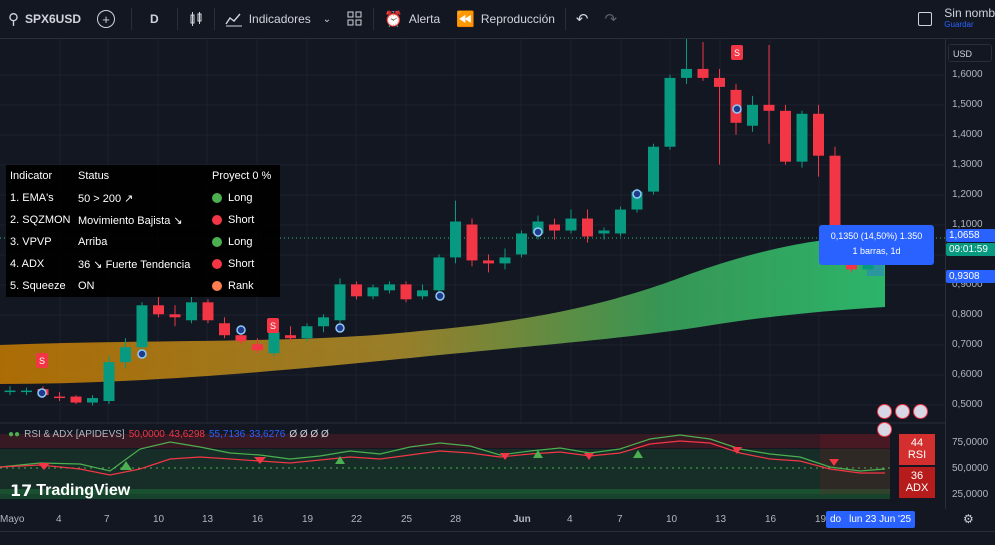 This screenshot has width=995, height=545. Describe the element at coordinates (241, 286) in the screenshot. I see `signal-label: Rank` at that location.